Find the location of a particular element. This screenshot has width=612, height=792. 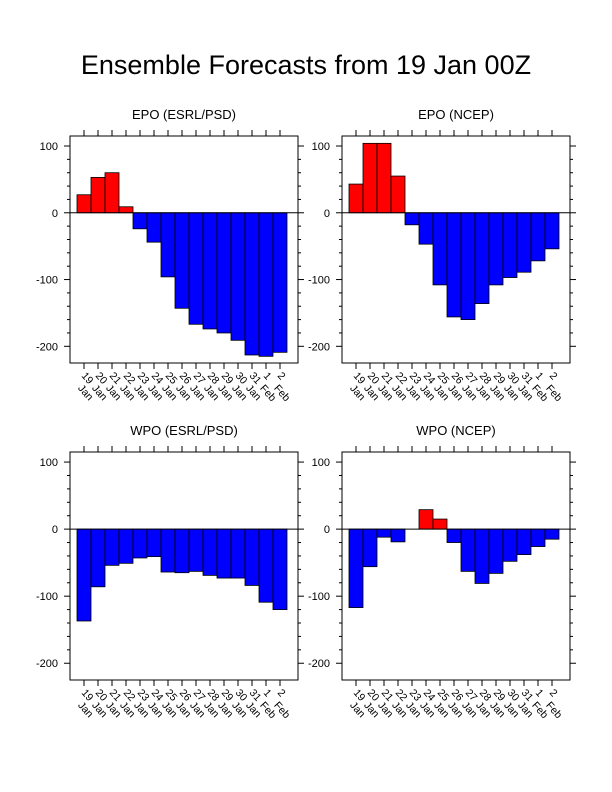

page-title: Ensemble Forecasts from 19 Jan 00Z is located at coordinates (306, 65).